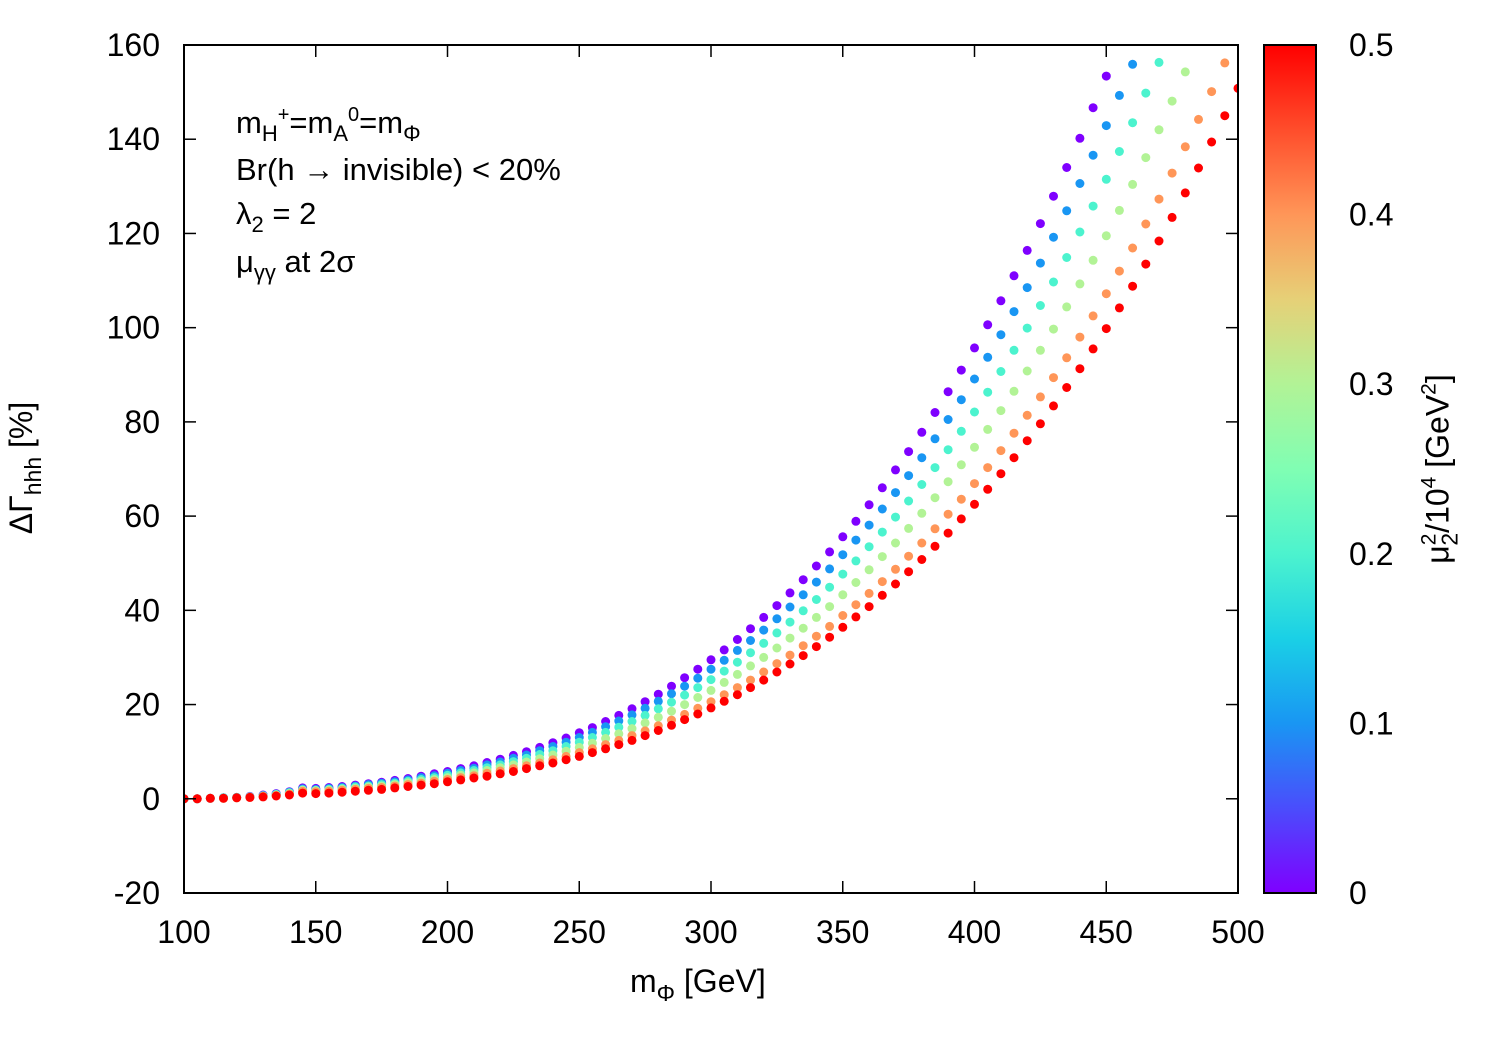  I want to click on x-tick-label: 300, so click(710, 932).